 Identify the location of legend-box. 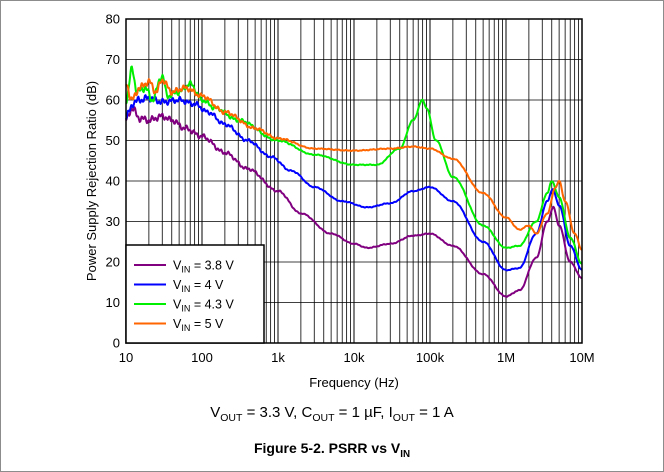
(195, 294).